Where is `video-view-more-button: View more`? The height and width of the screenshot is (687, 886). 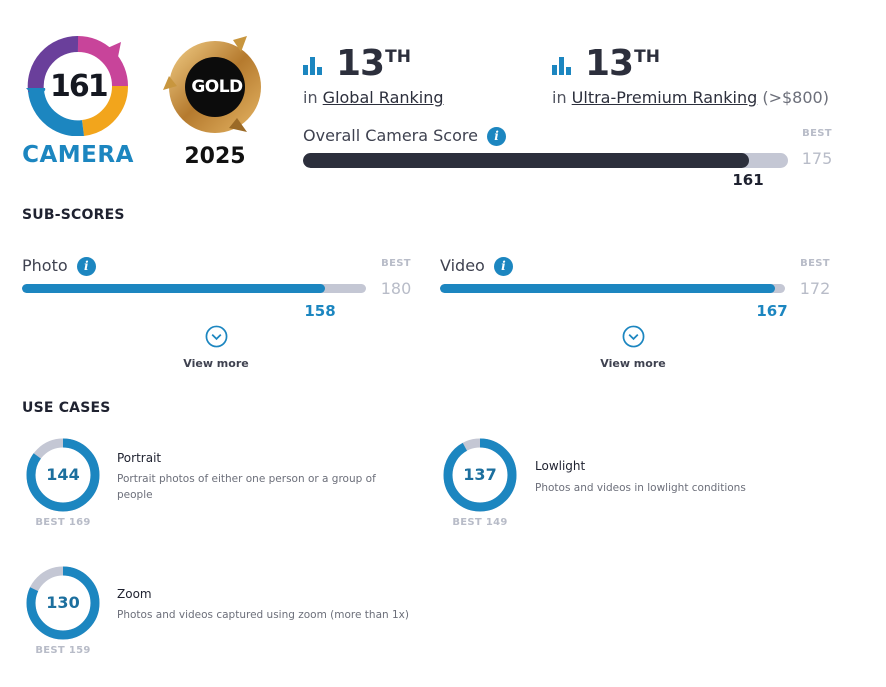 video-view-more-button: View more is located at coordinates (633, 347).